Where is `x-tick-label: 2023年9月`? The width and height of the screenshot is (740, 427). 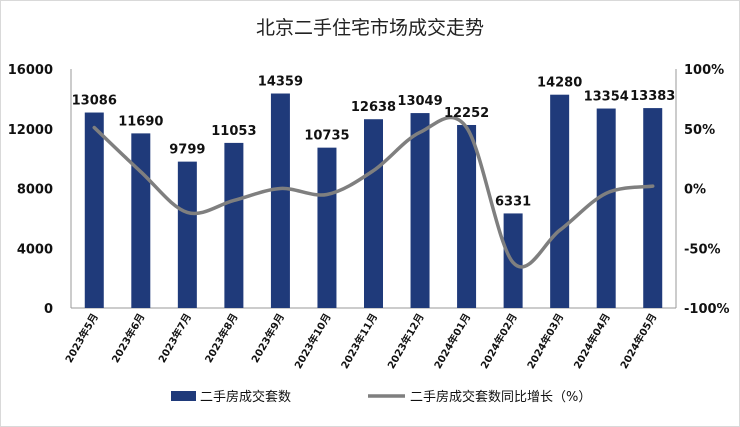 x-tick-label: 2023年9月 is located at coordinates (267, 338).